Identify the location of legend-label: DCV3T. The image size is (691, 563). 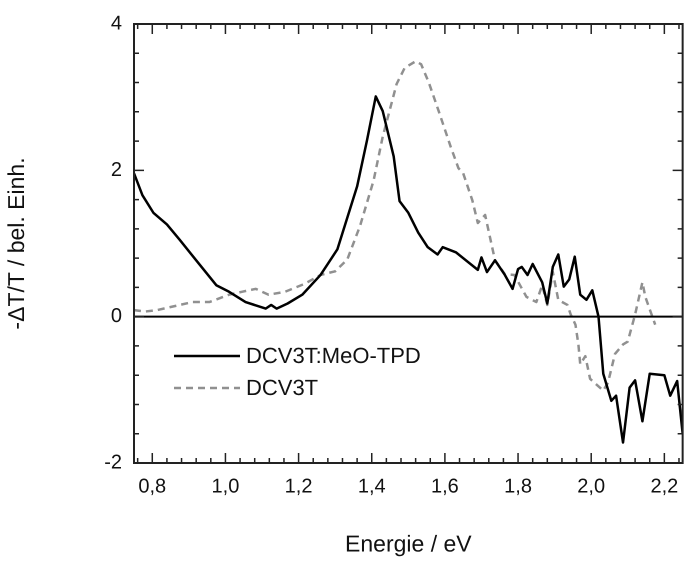
(282, 387).